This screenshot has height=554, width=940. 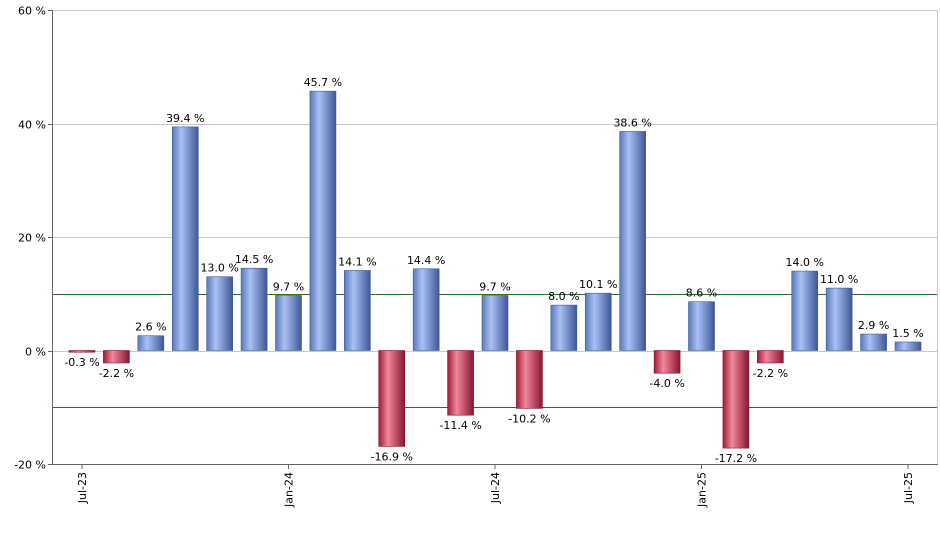 I want to click on x-tick-label: Jul-24, so click(x=495, y=488).